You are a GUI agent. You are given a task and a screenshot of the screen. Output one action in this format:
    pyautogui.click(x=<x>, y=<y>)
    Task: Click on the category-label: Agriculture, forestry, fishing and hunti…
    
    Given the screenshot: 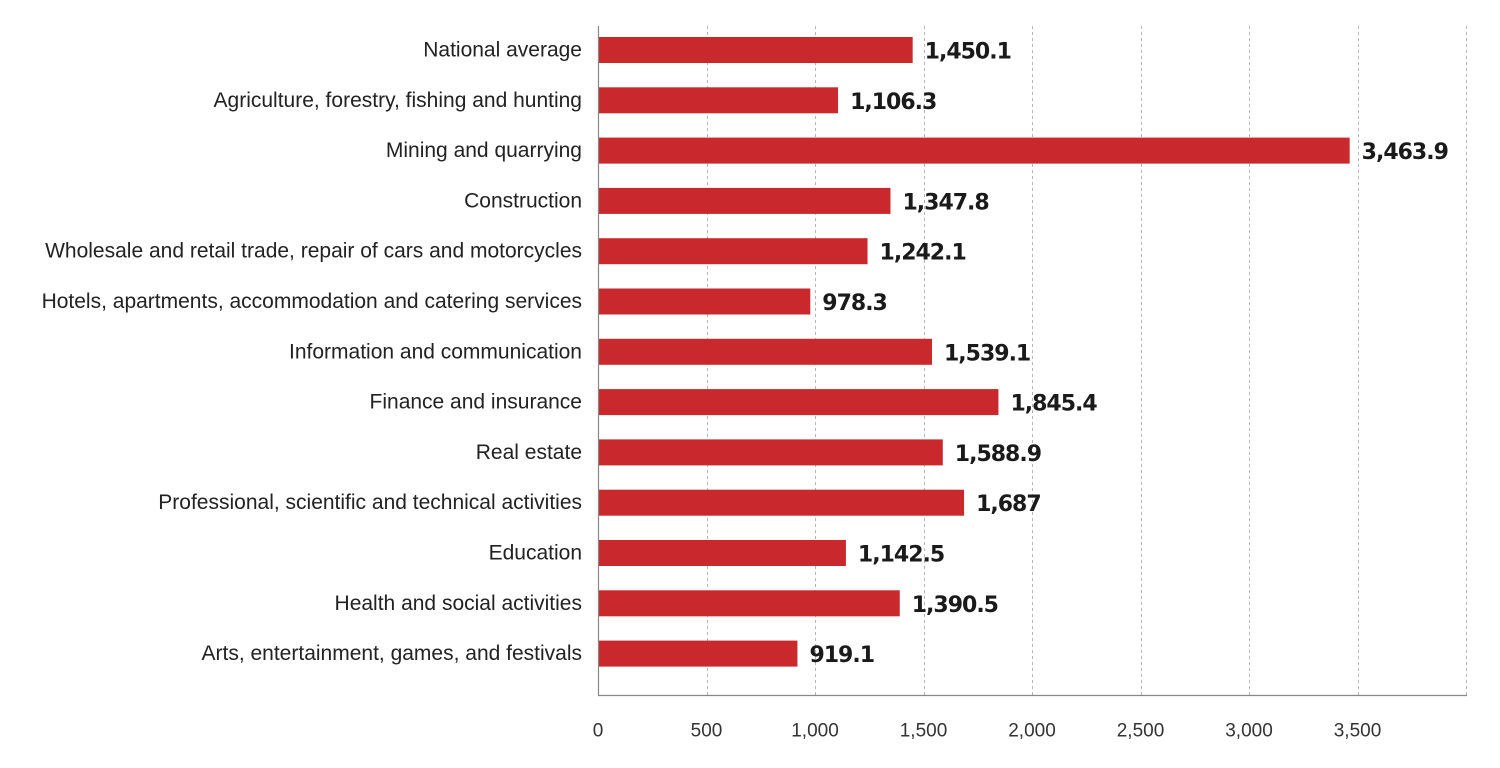 What is the action you would take?
    pyautogui.click(x=398, y=100)
    